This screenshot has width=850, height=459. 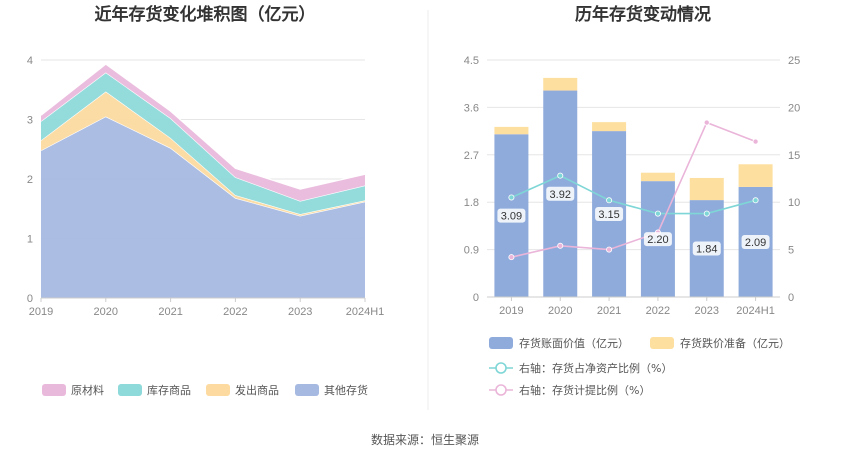 What do you see at coordinates (662, 343) in the screenshot?
I see `legend-impairment-swatch` at bounding box center [662, 343].